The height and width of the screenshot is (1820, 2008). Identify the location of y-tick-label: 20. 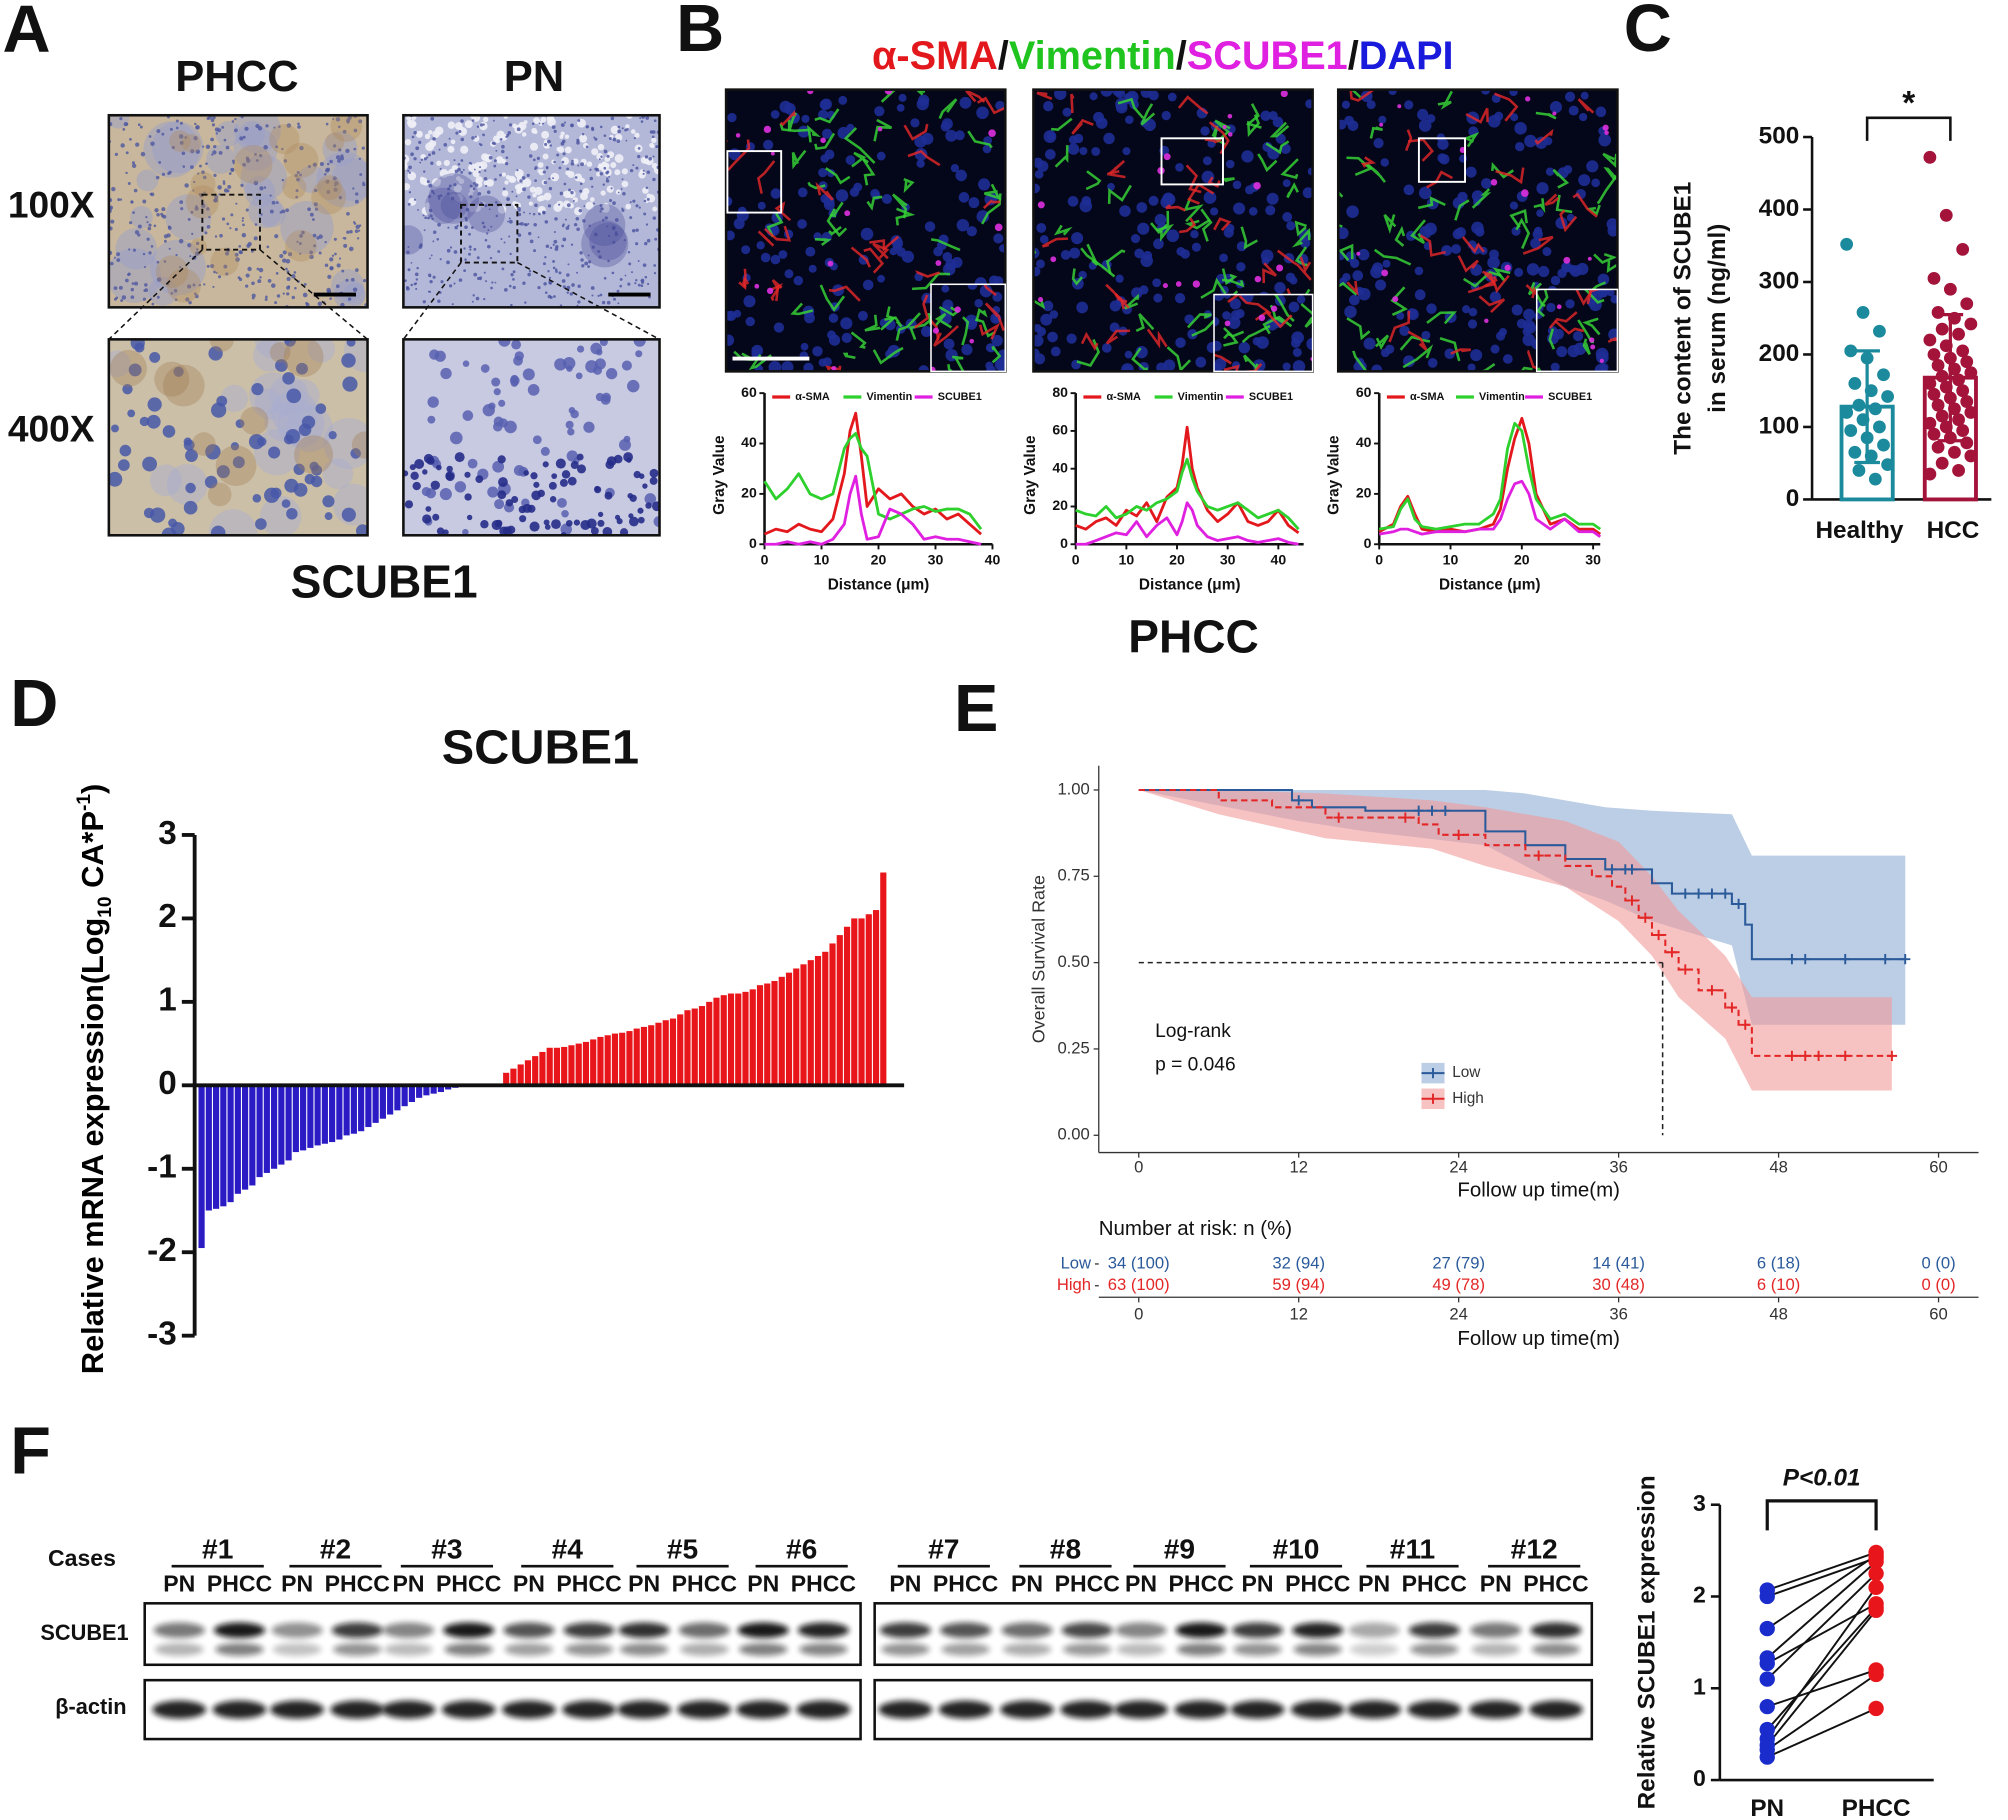
(1364, 493).